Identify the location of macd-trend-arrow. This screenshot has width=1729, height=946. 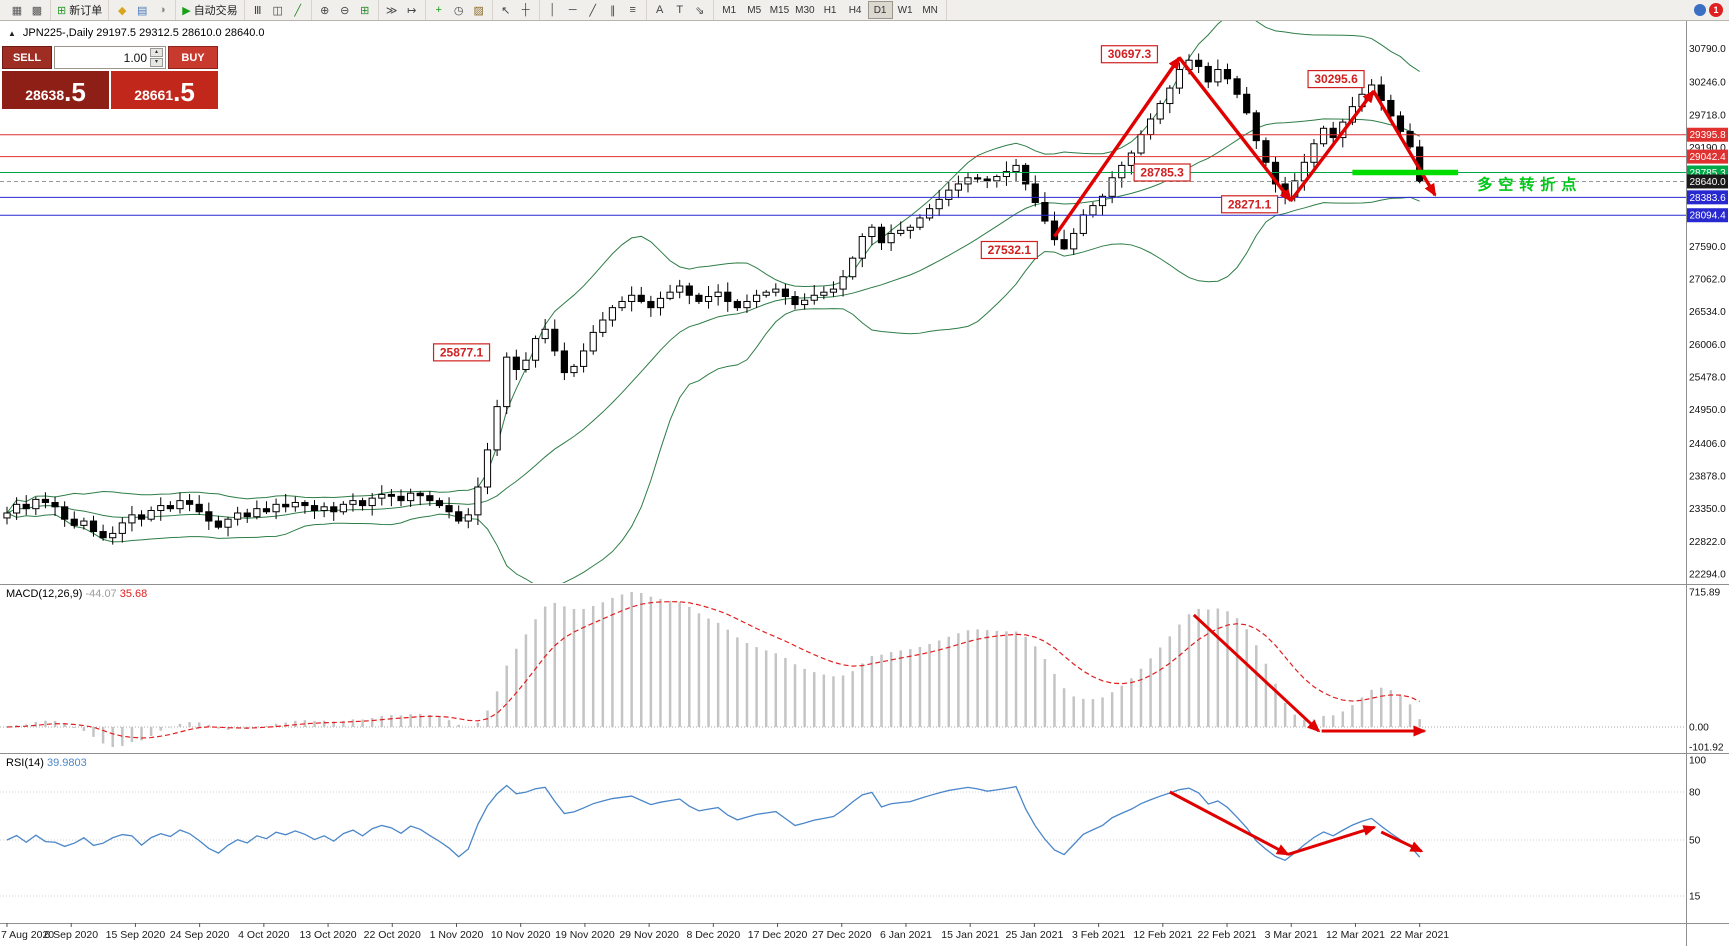
(1256, 673).